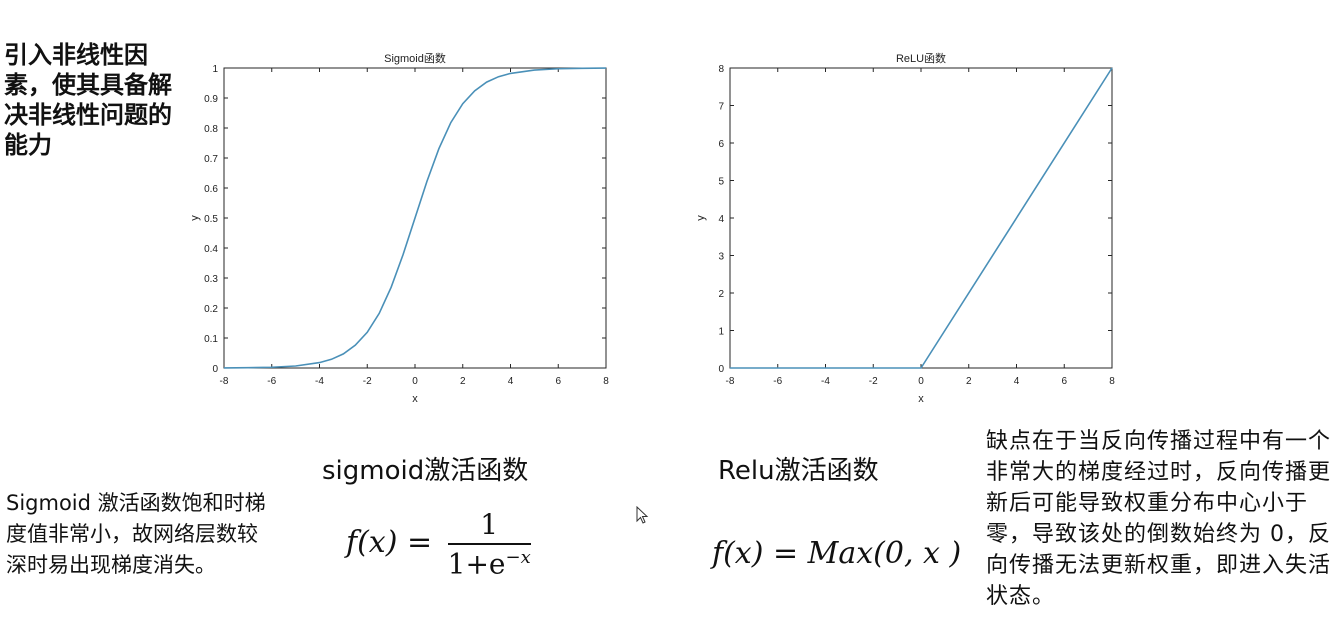  Describe the element at coordinates (837, 553) in the screenshot. I see `relu-formula: f(x) = Max(0, x )` at that location.